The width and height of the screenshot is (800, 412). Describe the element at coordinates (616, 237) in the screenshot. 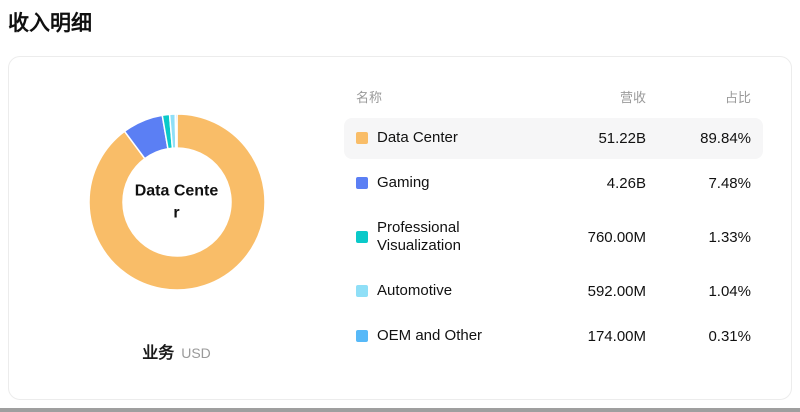

I see `legend-revenue: 760.00M` at that location.